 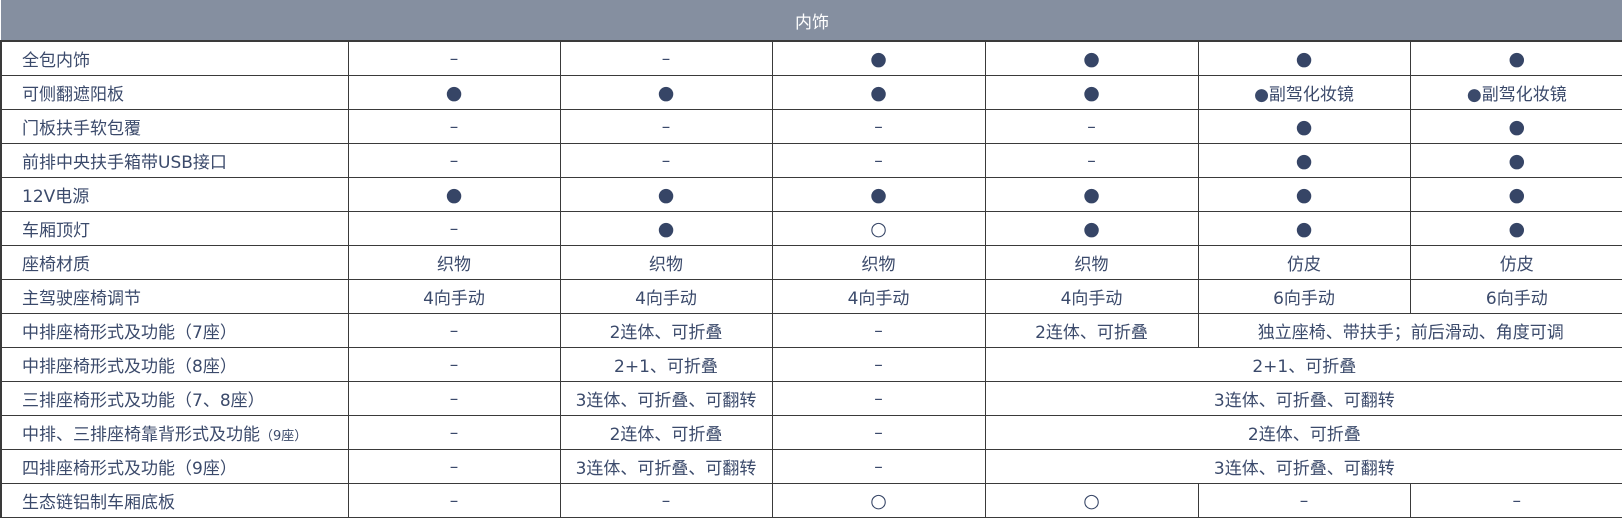 What do you see at coordinates (174, 296) in the screenshot?
I see `row-label: 主驾驶座椅调节` at bounding box center [174, 296].